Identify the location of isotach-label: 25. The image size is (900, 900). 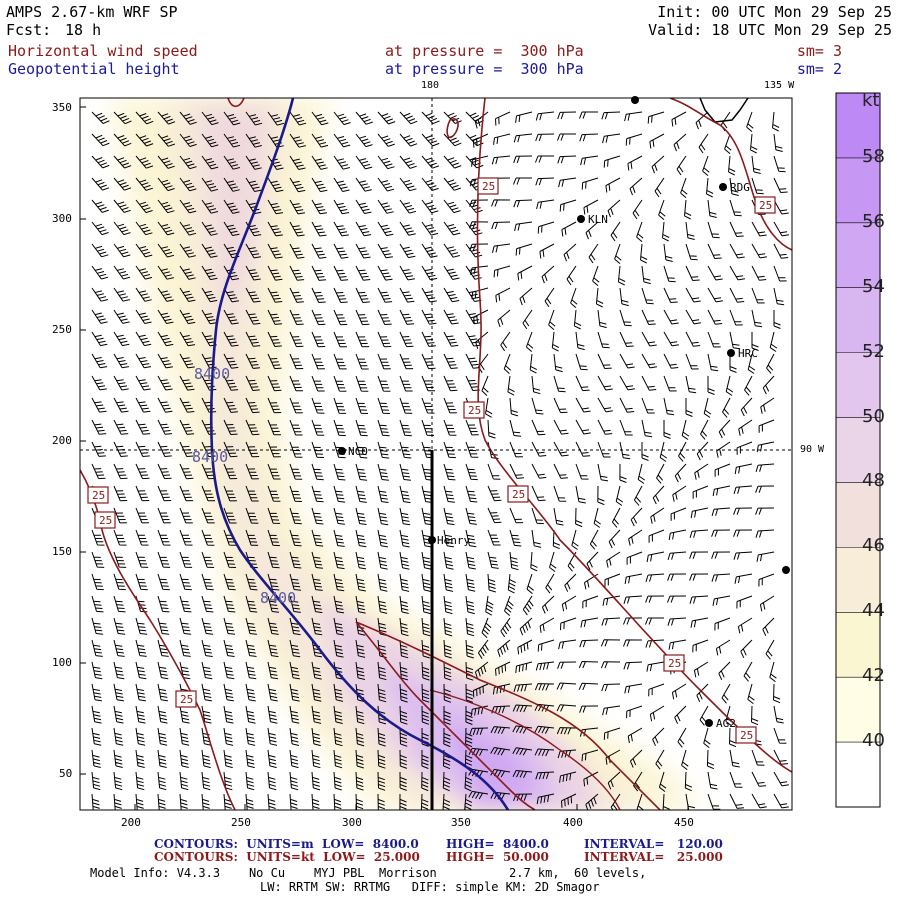
(475, 410).